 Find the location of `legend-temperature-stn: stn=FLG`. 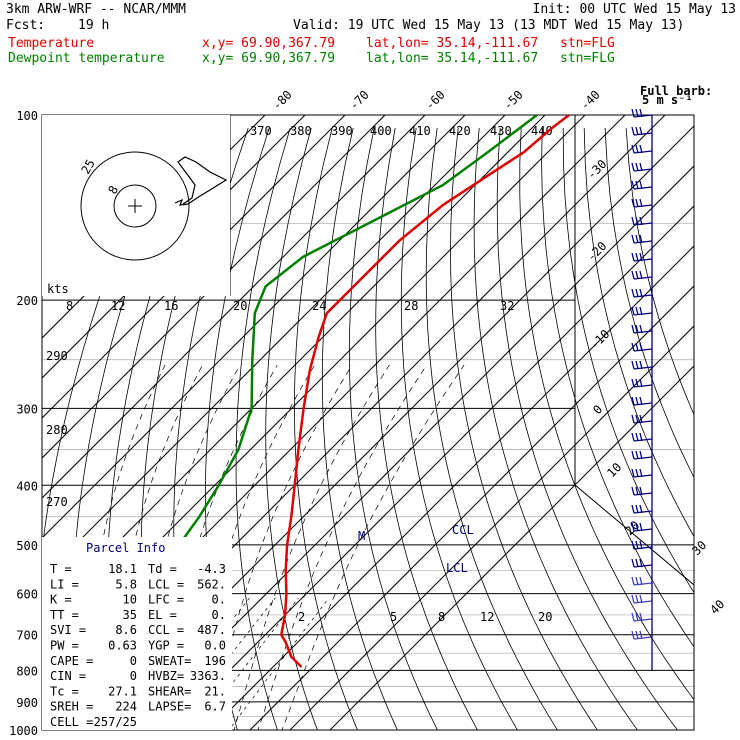

legend-temperature-stn: stn=FLG is located at coordinates (587, 43).